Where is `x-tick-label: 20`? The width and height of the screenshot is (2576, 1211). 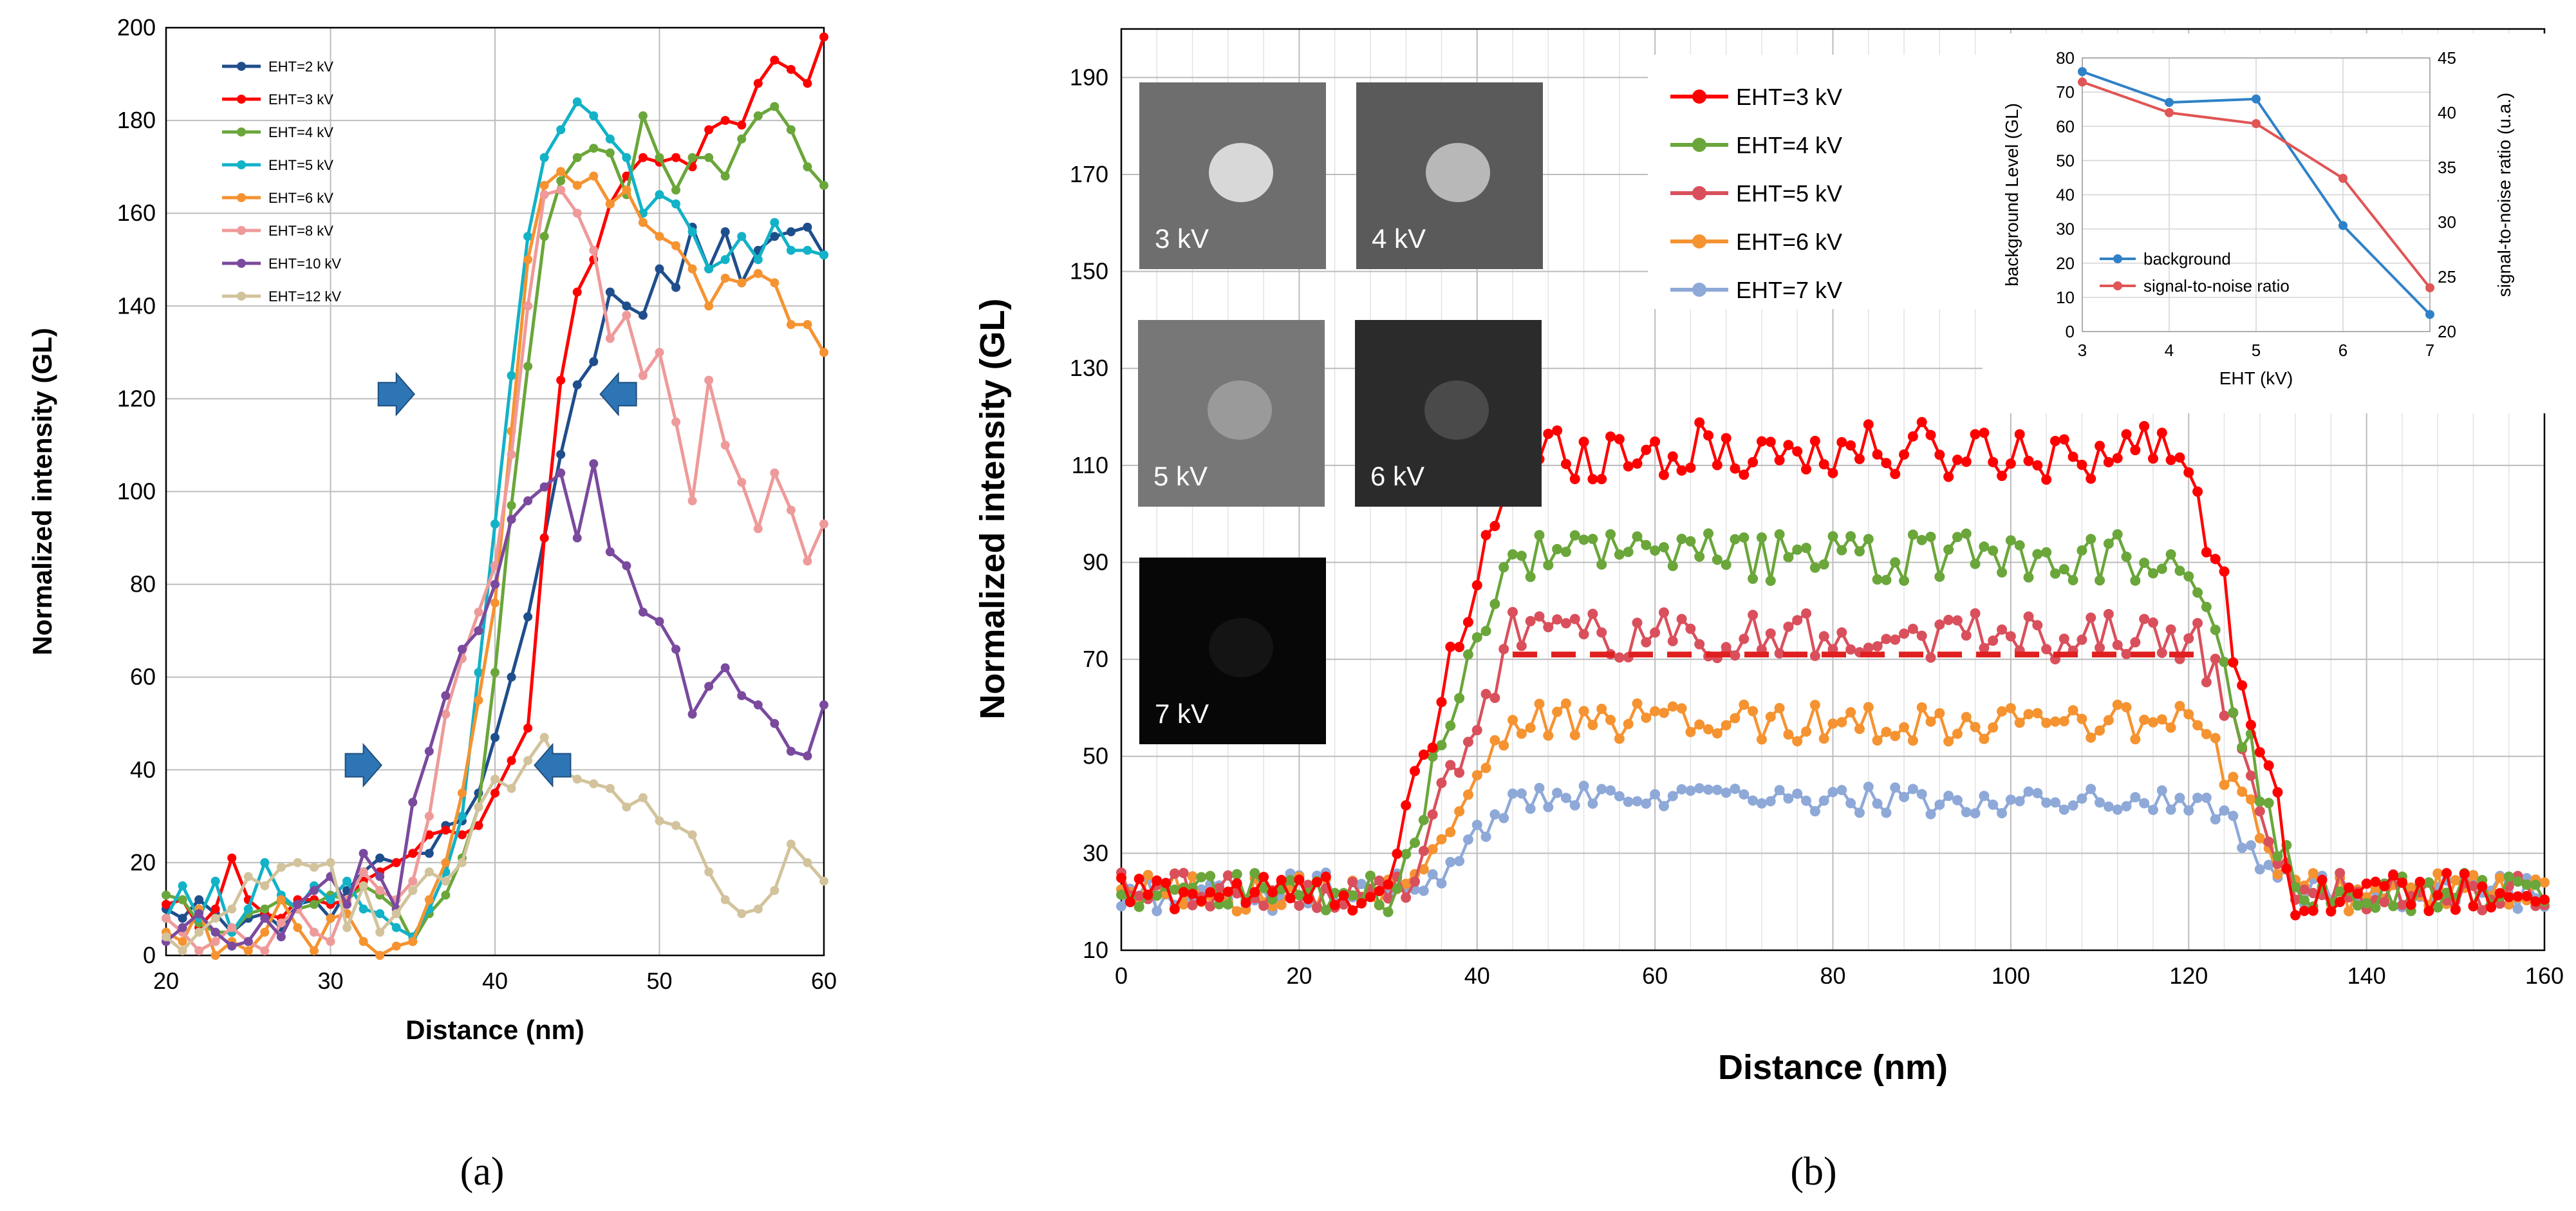
x-tick-label: 20 is located at coordinates (166, 981).